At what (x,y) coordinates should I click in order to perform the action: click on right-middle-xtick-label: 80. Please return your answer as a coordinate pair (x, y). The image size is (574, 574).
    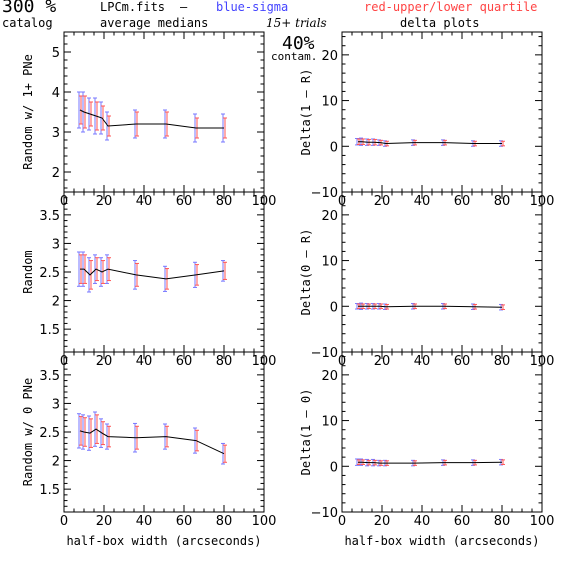
    Looking at the image, I should click on (502, 361).